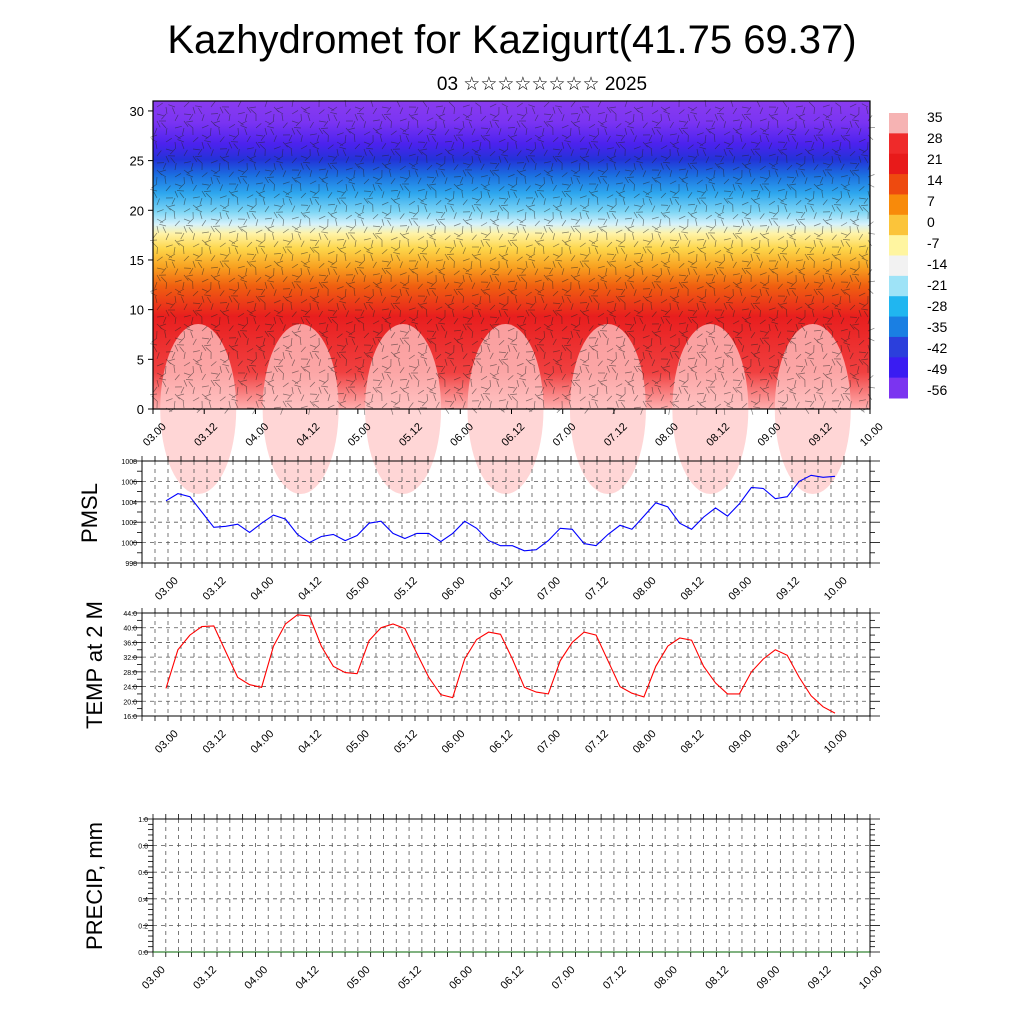 Image resolution: width=1024 pixels, height=1024 pixels. I want to click on y-tick-label: 1006, so click(129, 482).